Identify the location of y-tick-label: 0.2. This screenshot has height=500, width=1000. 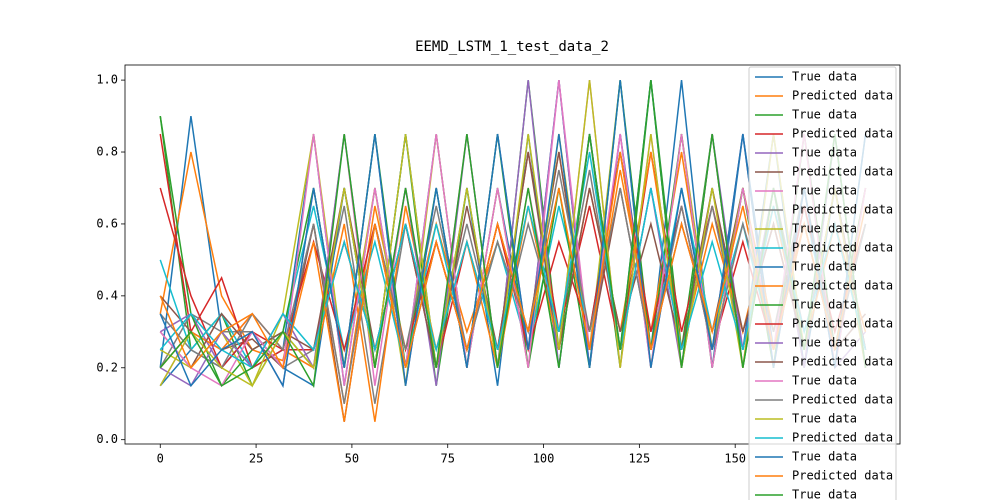
(107, 367).